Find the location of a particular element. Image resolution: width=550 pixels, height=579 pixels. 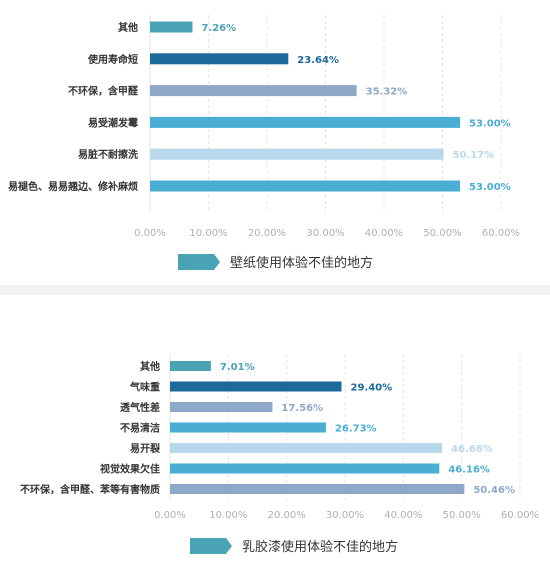

category-label: 不易清洁 is located at coordinates (140, 428).